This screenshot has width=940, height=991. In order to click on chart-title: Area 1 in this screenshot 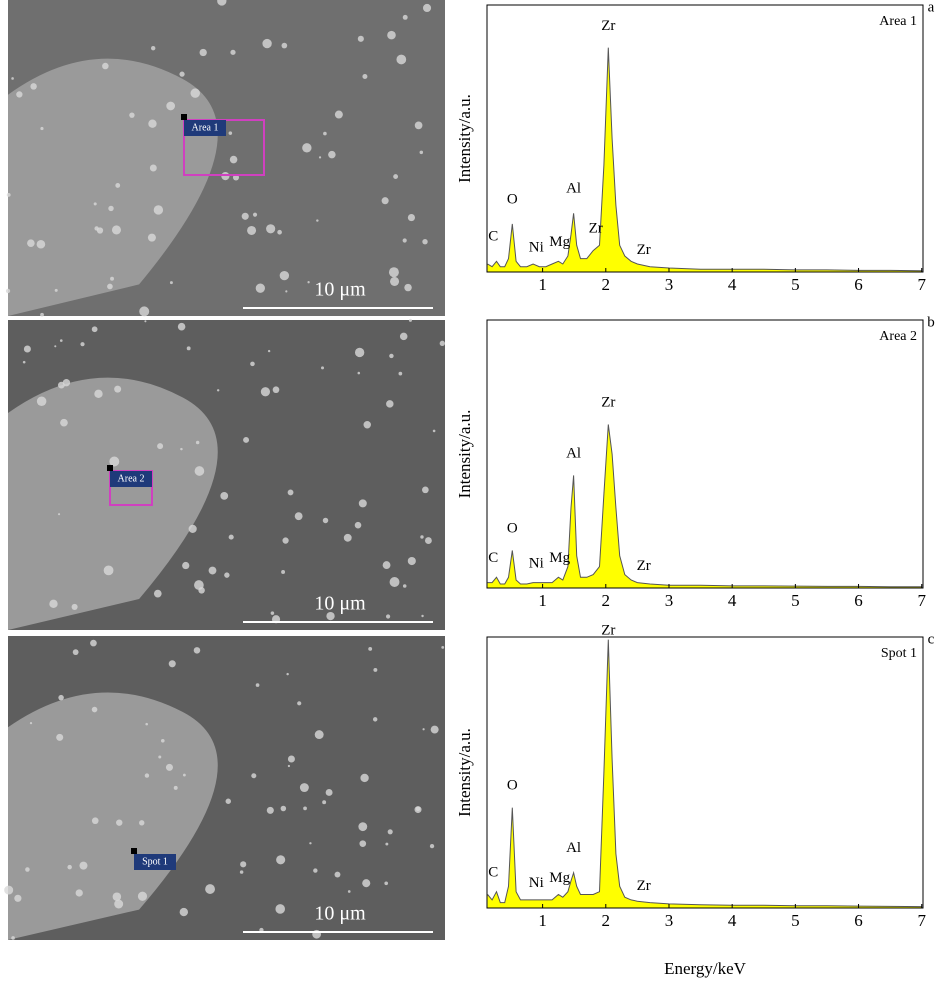, I will do `click(898, 21)`.